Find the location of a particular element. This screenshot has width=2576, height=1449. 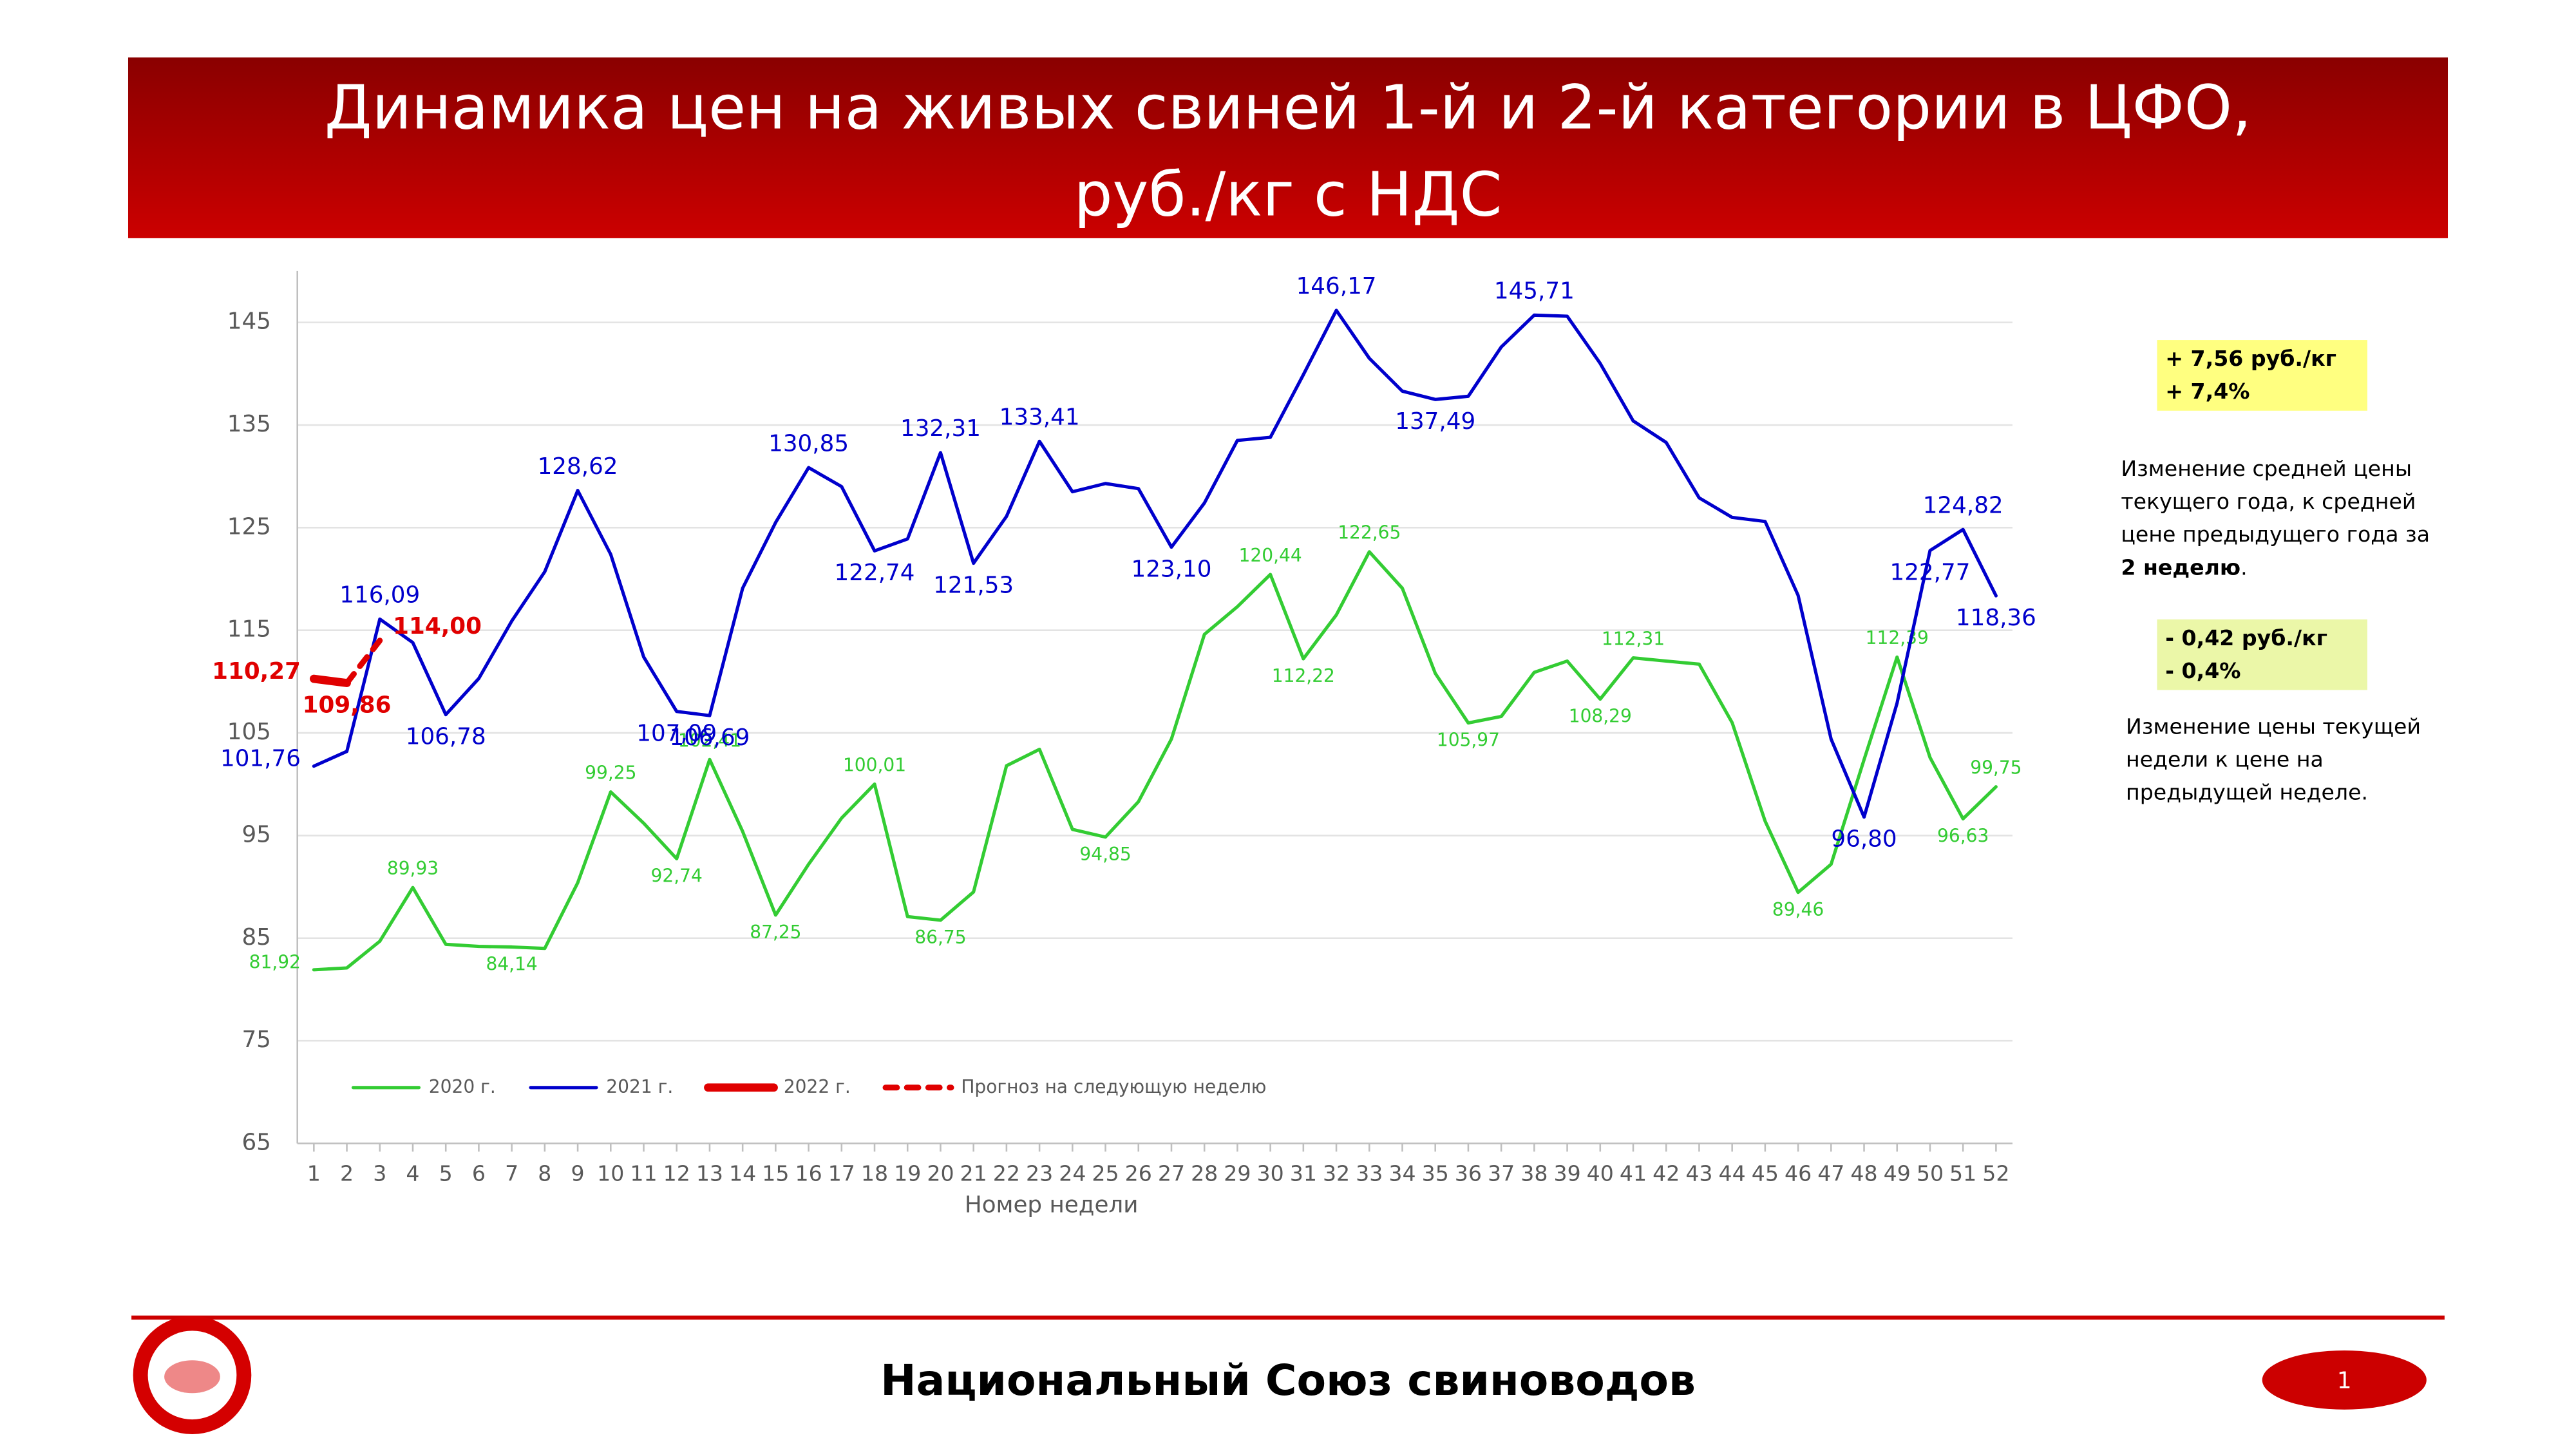

x-tick-label: 51 is located at coordinates (1962, 1173).